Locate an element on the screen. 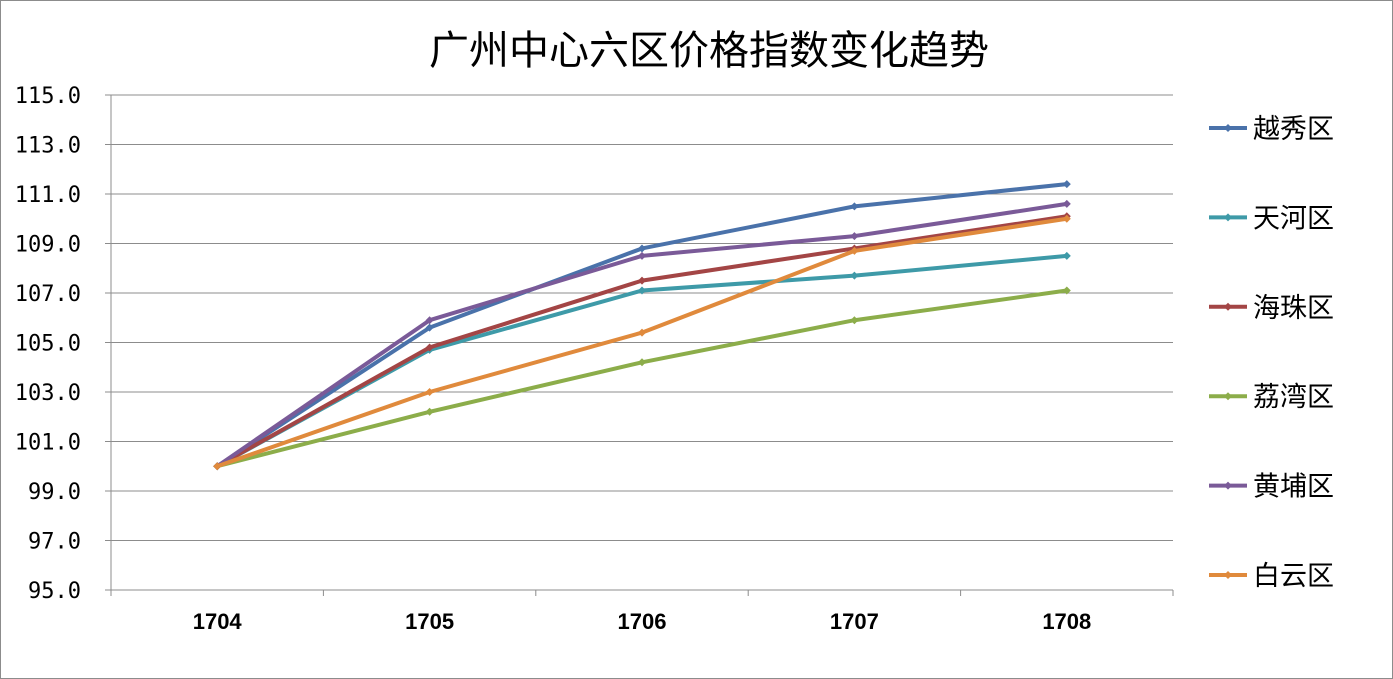 Image resolution: width=1393 pixels, height=679 pixels. legend-item: 天河区 is located at coordinates (1271, 218).